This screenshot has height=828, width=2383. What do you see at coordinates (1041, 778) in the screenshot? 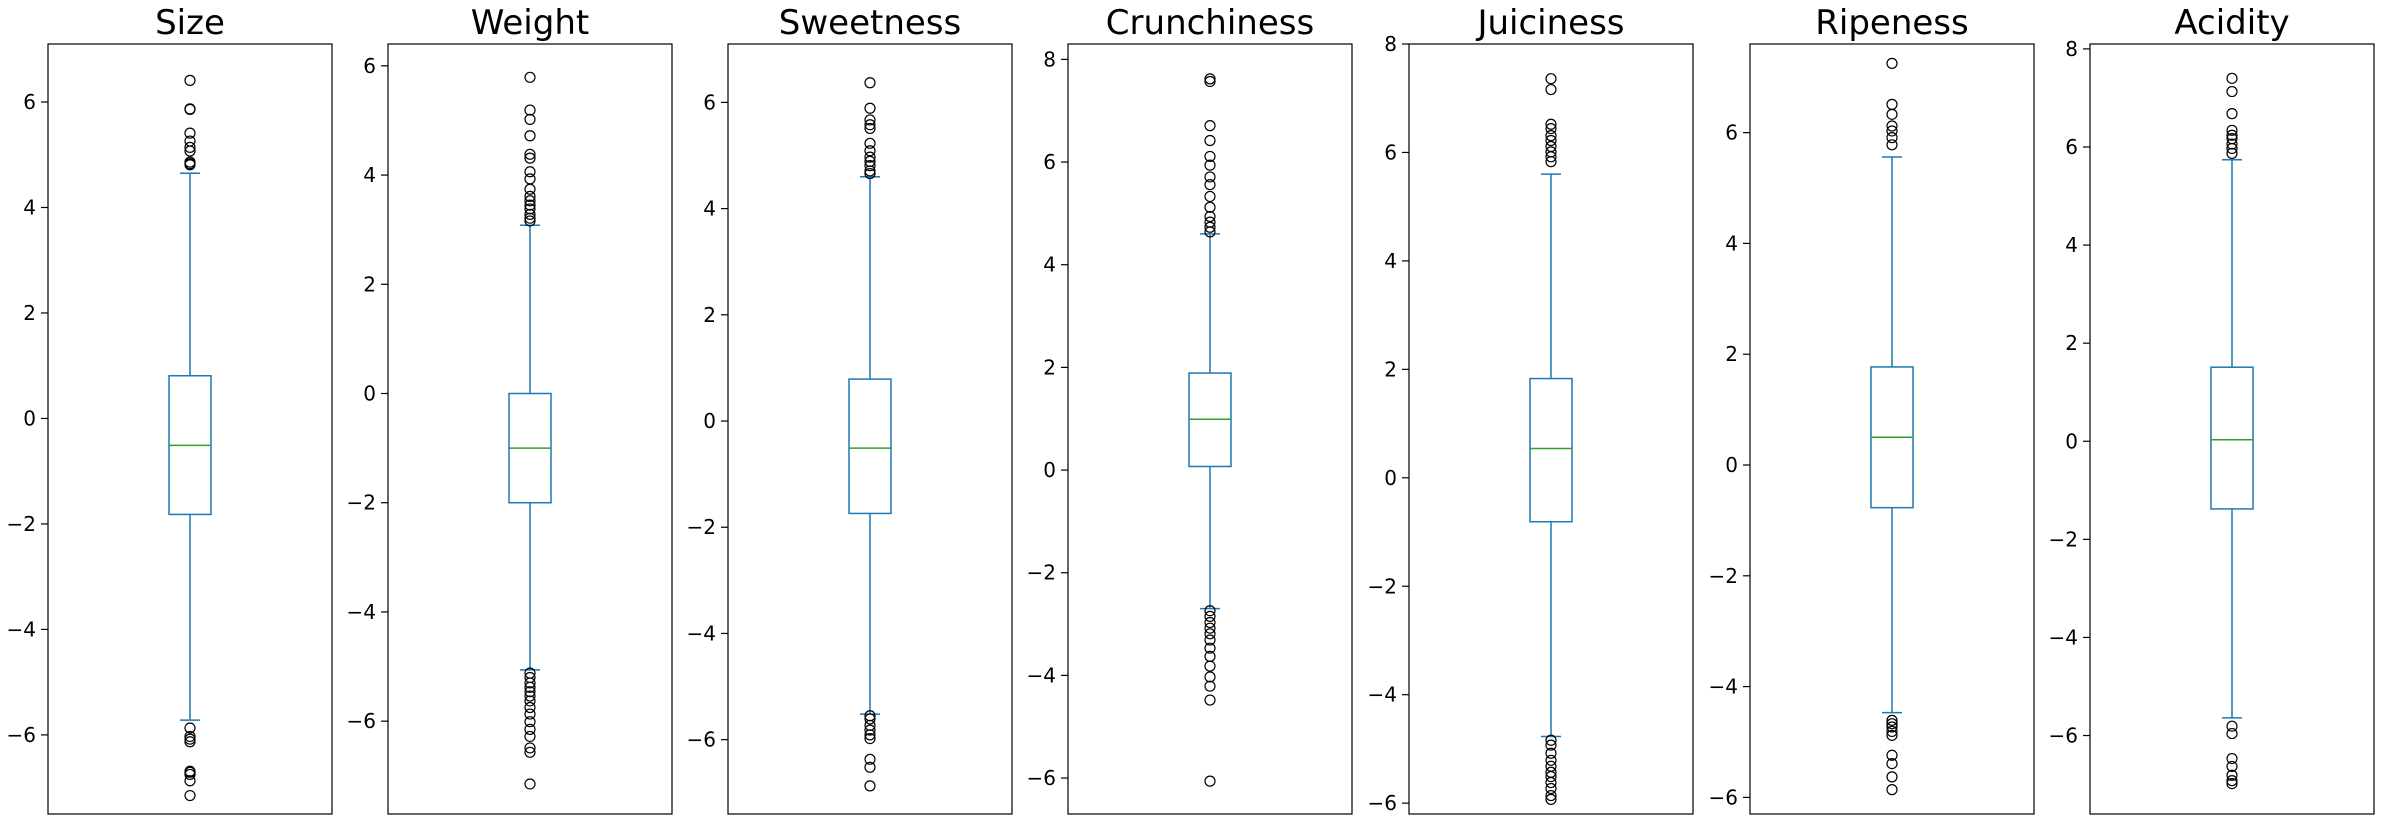
I see `y-tick-label-crunchiness: −6` at bounding box center [1041, 778].